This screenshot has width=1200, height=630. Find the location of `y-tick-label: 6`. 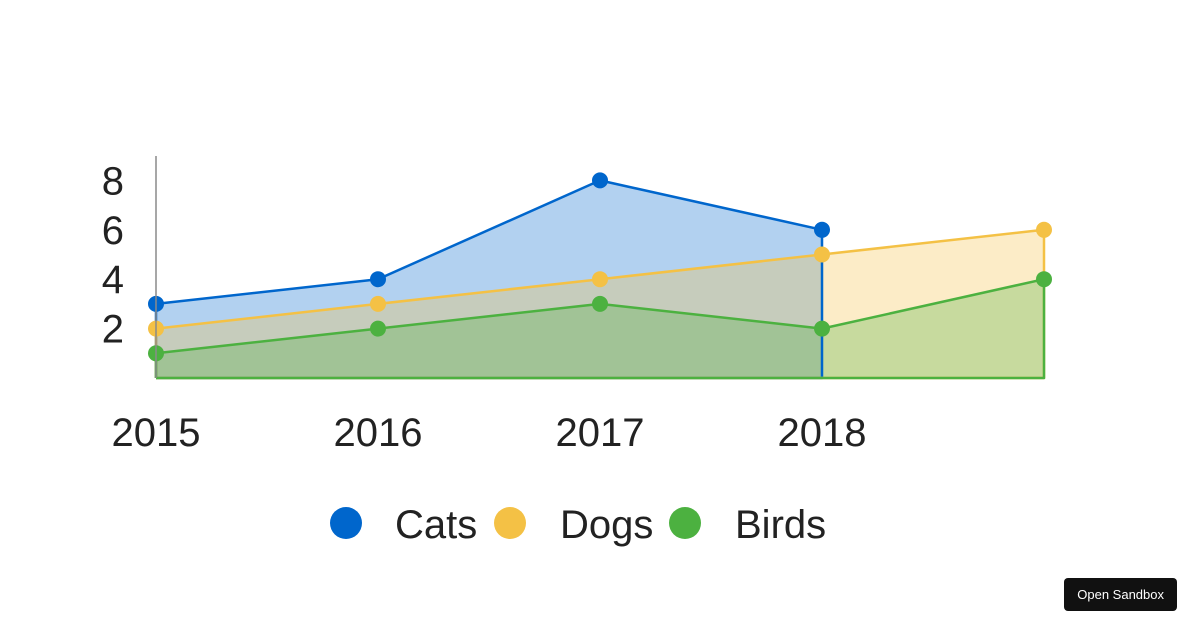

y-tick-label: 6 is located at coordinates (113, 231).